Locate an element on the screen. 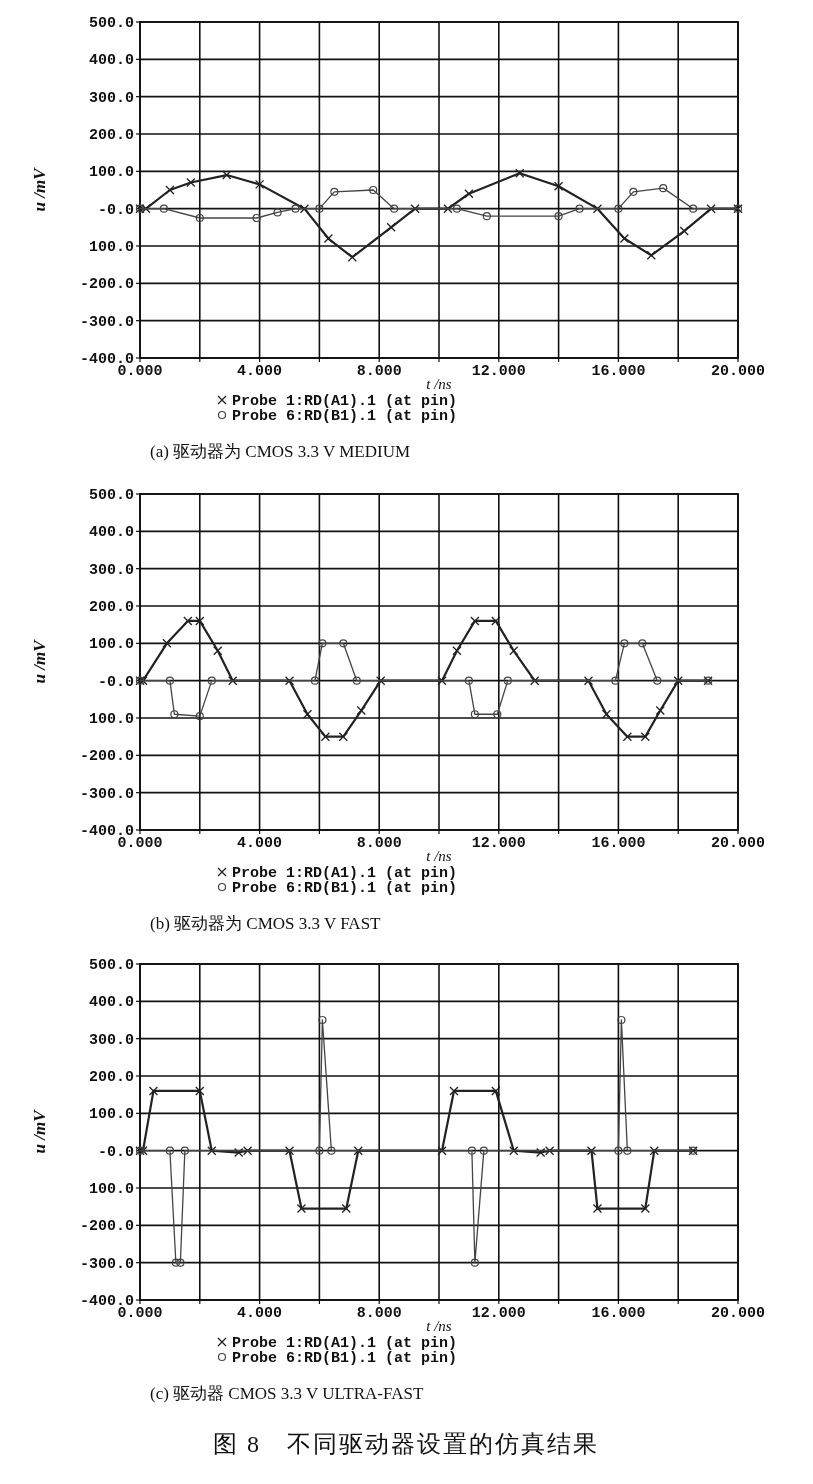  text: (c) 驱动器 CMOS 3.3 V ULTRA-FAST is located at coordinates (287, 1393).